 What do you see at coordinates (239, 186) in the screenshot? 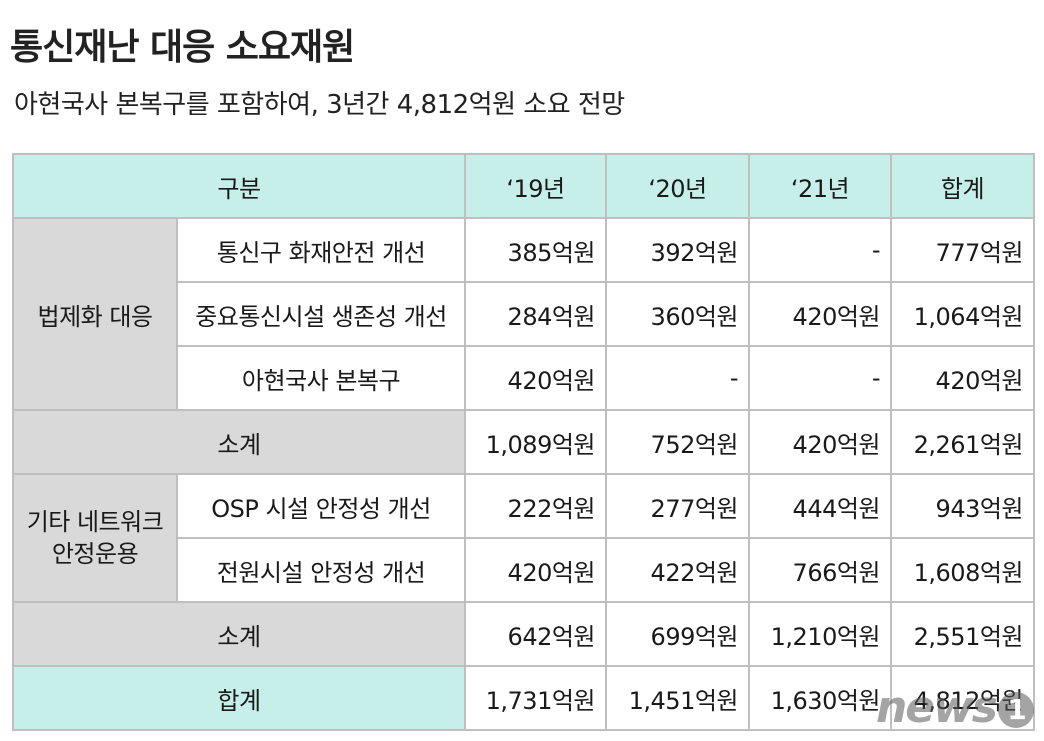
I see `column-header-category: 구분` at bounding box center [239, 186].